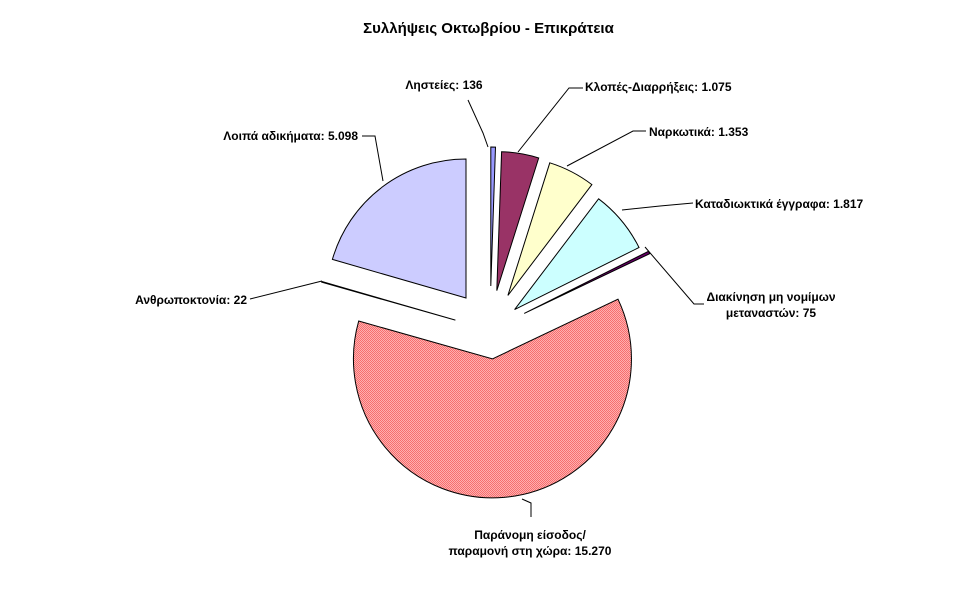 This screenshot has width=977, height=600. What do you see at coordinates (699, 132) in the screenshot?
I see `slice-label-3: Ναρκωτικά: 1.353` at bounding box center [699, 132].